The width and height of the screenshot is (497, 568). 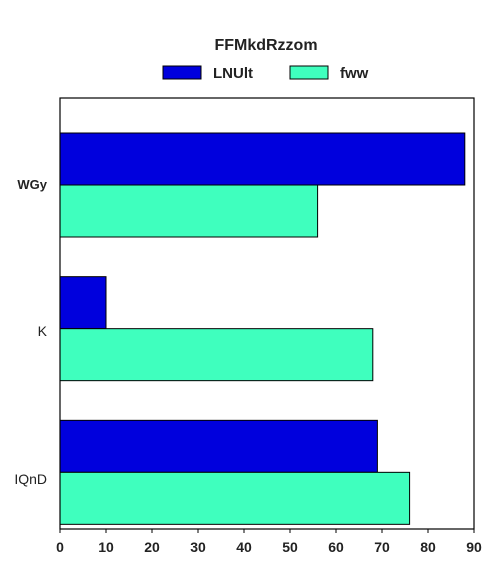 I want to click on chart-title: FFMkdRzzom, so click(x=265, y=45).